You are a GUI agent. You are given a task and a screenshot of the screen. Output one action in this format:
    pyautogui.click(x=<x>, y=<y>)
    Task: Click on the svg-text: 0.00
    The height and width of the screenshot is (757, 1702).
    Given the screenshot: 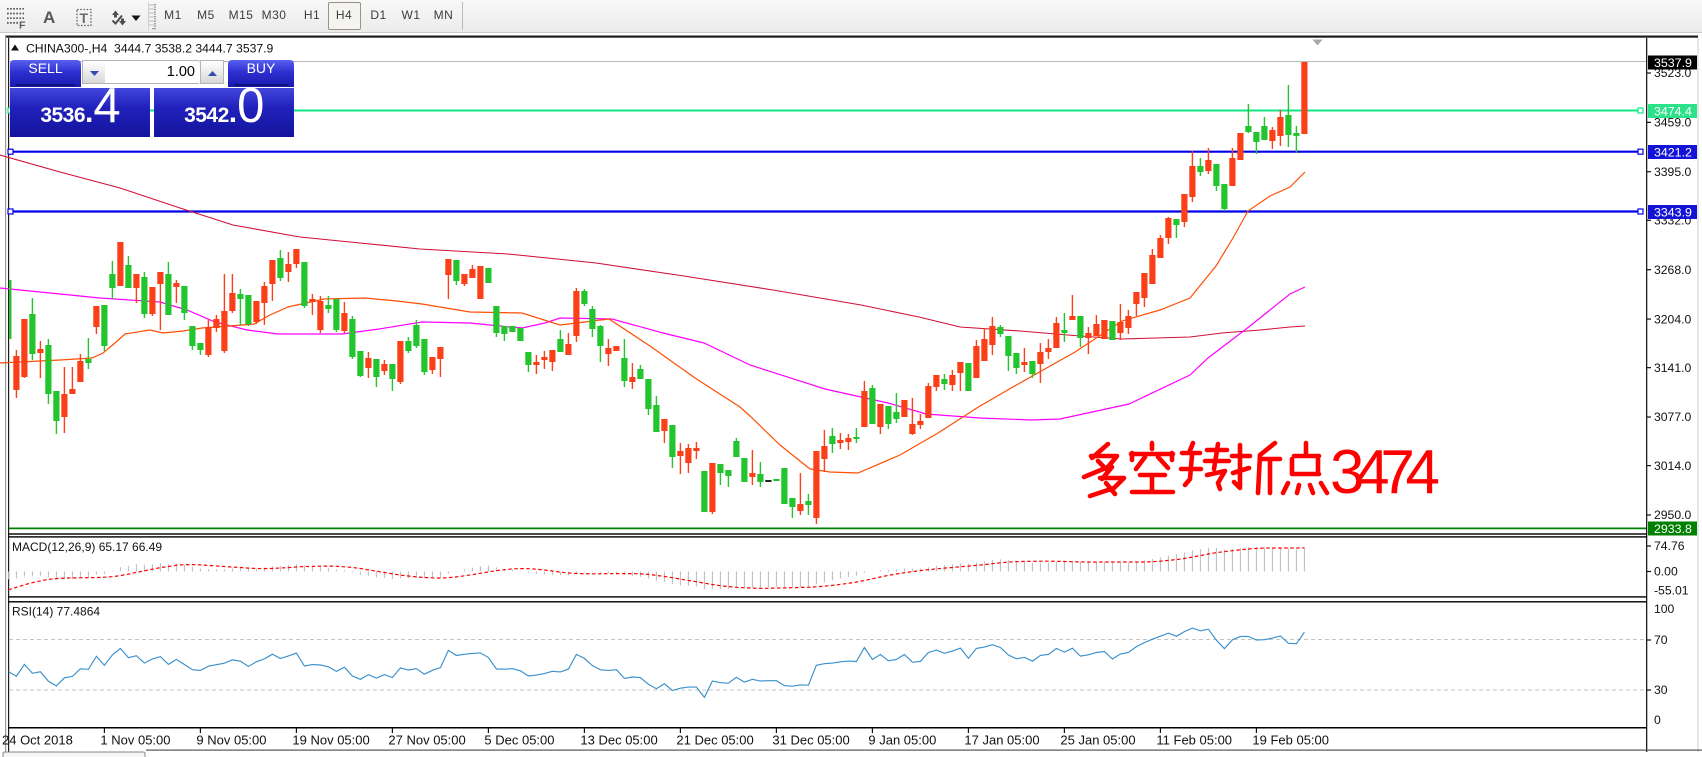 What is the action you would take?
    pyautogui.click(x=1666, y=572)
    